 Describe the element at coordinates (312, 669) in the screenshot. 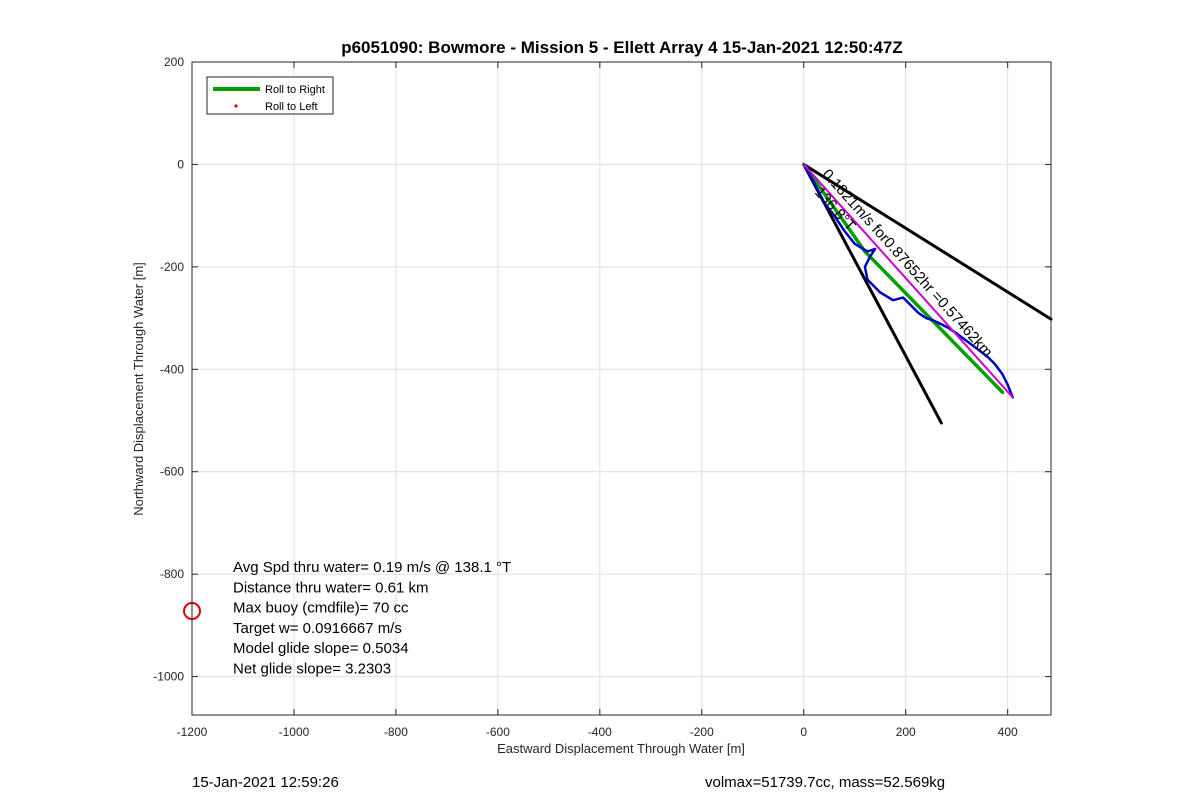

I see `stats-line: Net glide slope= 3.2303` at that location.